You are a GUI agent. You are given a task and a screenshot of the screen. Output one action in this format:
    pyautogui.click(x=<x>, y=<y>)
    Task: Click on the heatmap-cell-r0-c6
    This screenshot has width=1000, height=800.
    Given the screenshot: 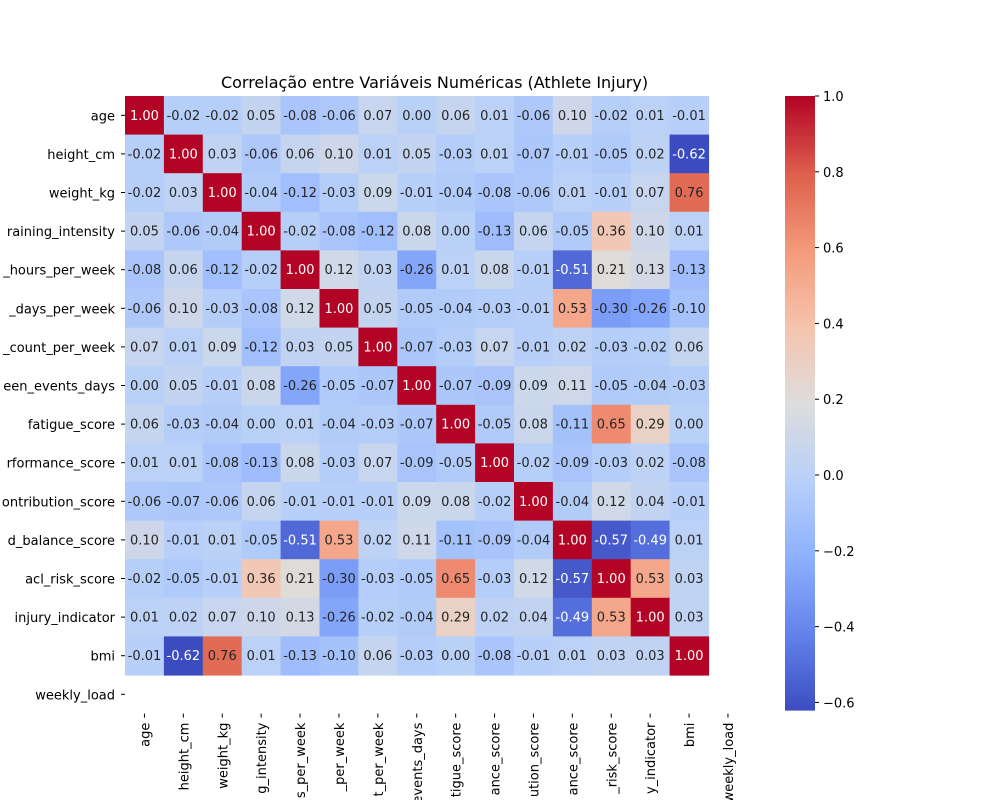 What is the action you would take?
    pyautogui.click(x=378, y=116)
    